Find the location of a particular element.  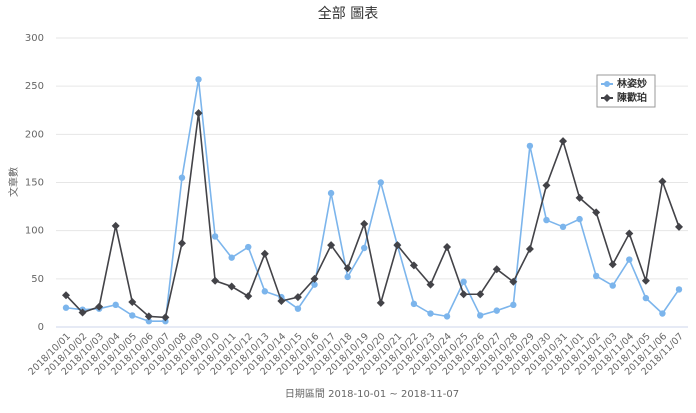

y-tick-label: 300 is located at coordinates (34, 38).